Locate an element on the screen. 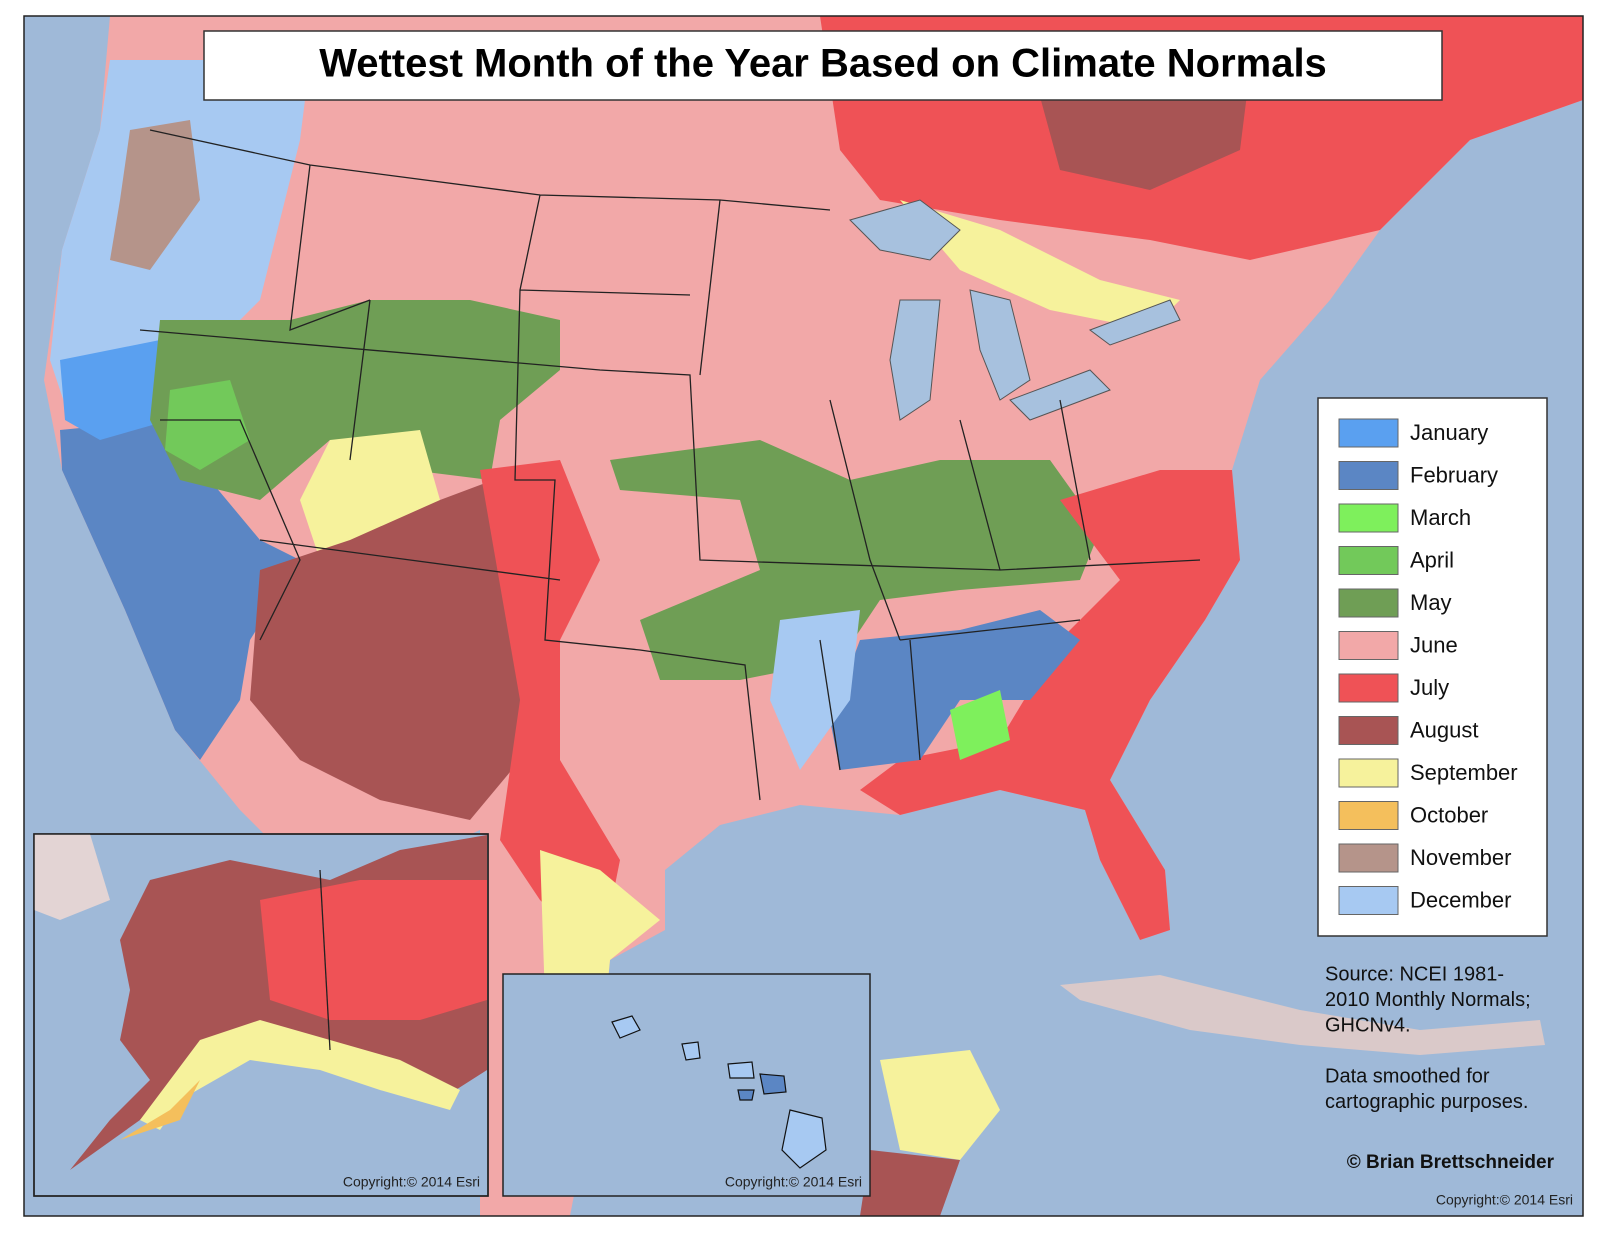 This screenshot has width=1600, height=1237. note-line: cartographic purposes. is located at coordinates (1426, 1102).